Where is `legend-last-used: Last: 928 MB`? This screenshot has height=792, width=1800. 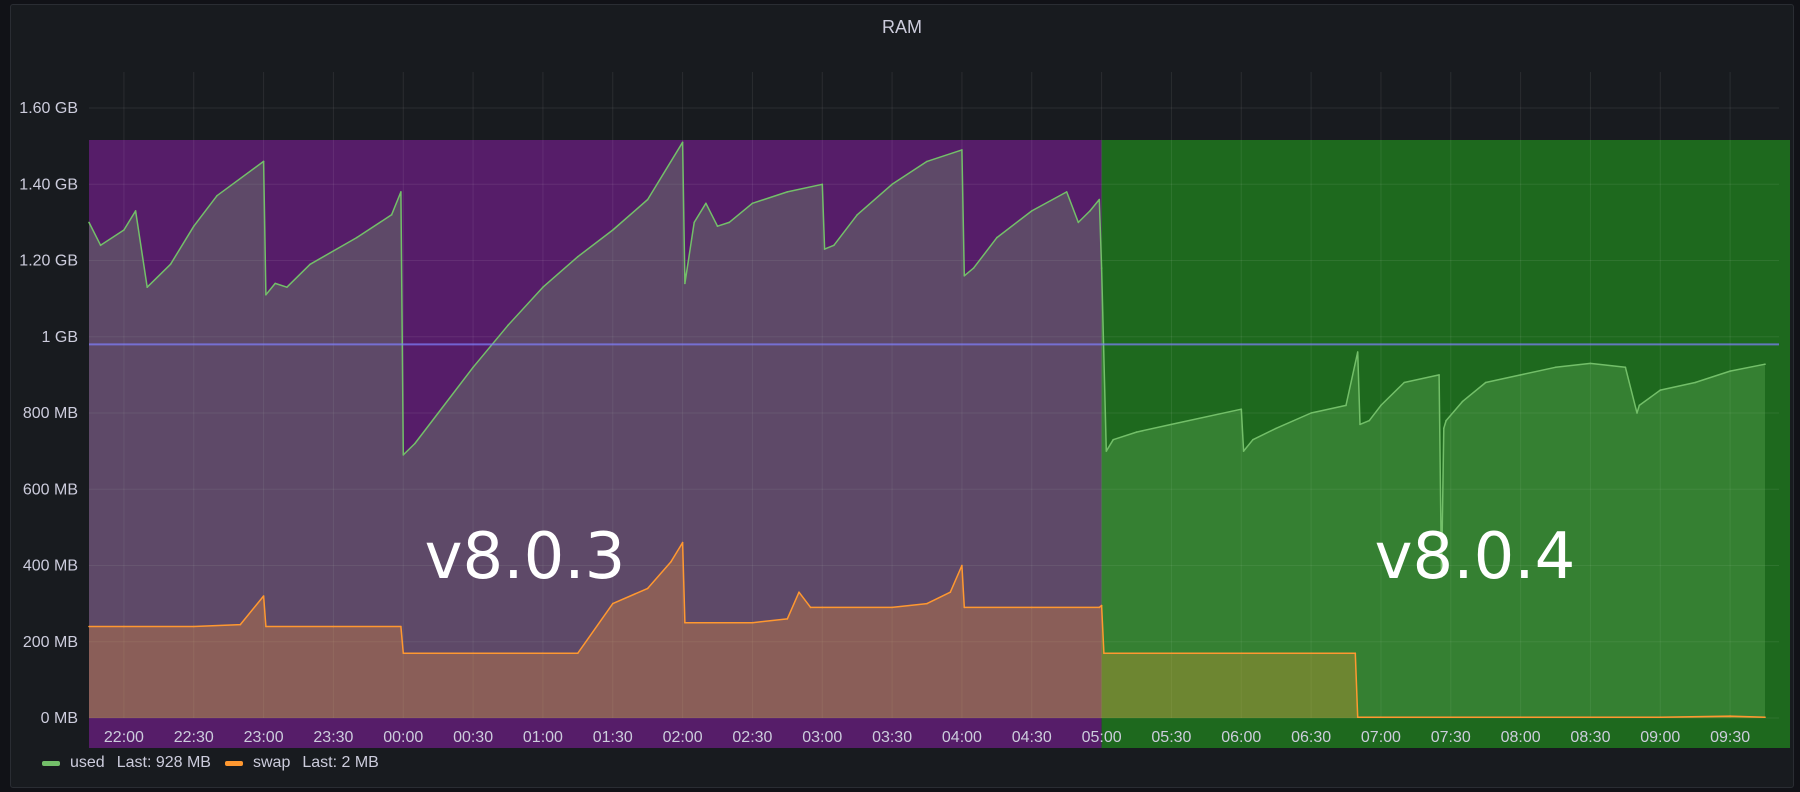 legend-last-used: Last: 928 MB is located at coordinates (163, 762).